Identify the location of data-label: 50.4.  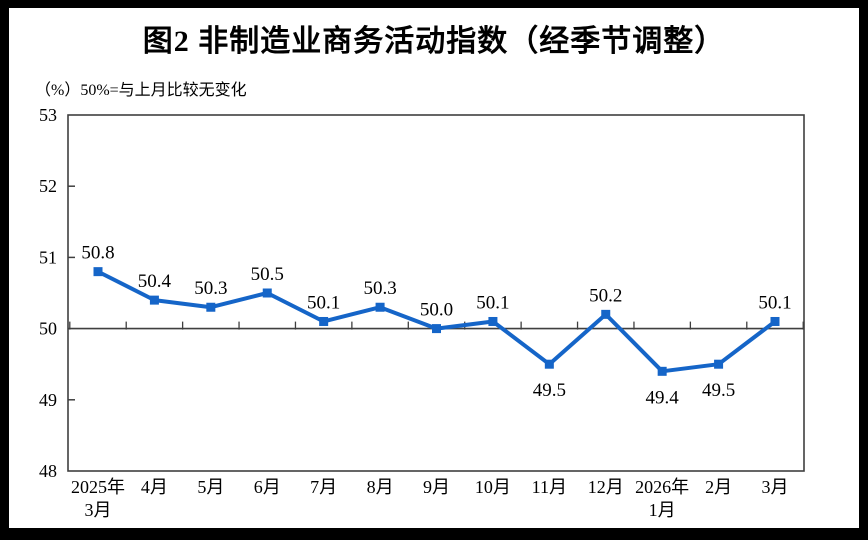
(155, 281).